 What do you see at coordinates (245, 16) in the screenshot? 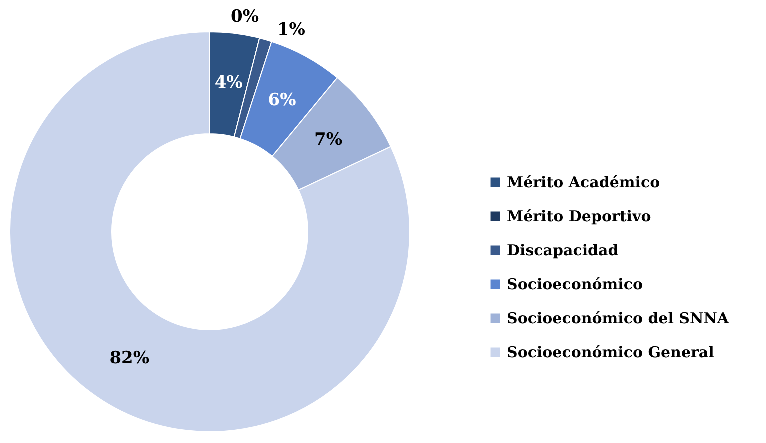
I see `text: 0%` at bounding box center [245, 16].